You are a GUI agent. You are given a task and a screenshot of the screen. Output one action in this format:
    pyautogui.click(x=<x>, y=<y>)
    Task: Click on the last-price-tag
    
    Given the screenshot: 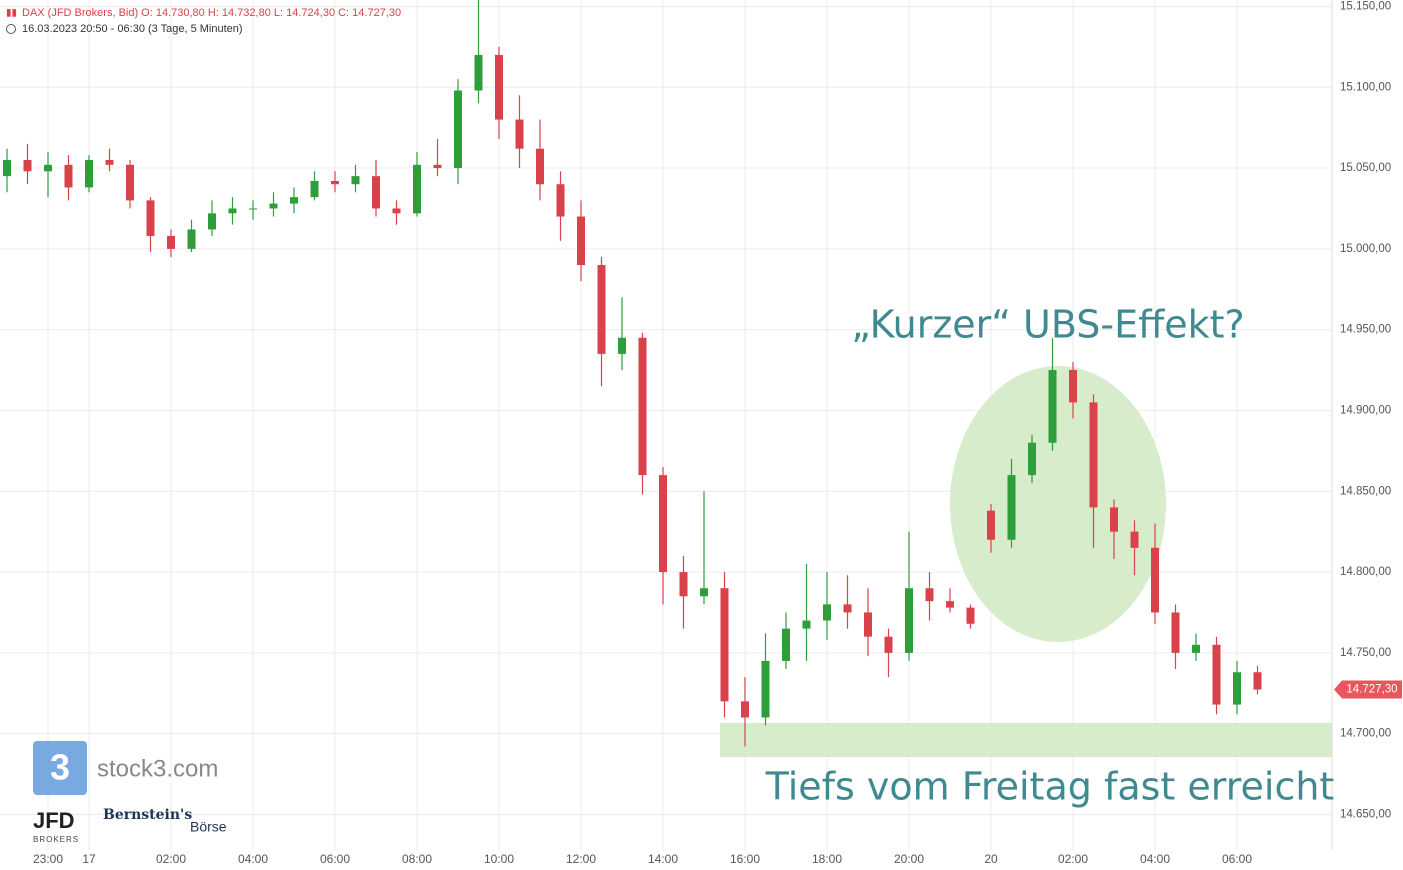 What is the action you would take?
    pyautogui.click(x=1368, y=689)
    